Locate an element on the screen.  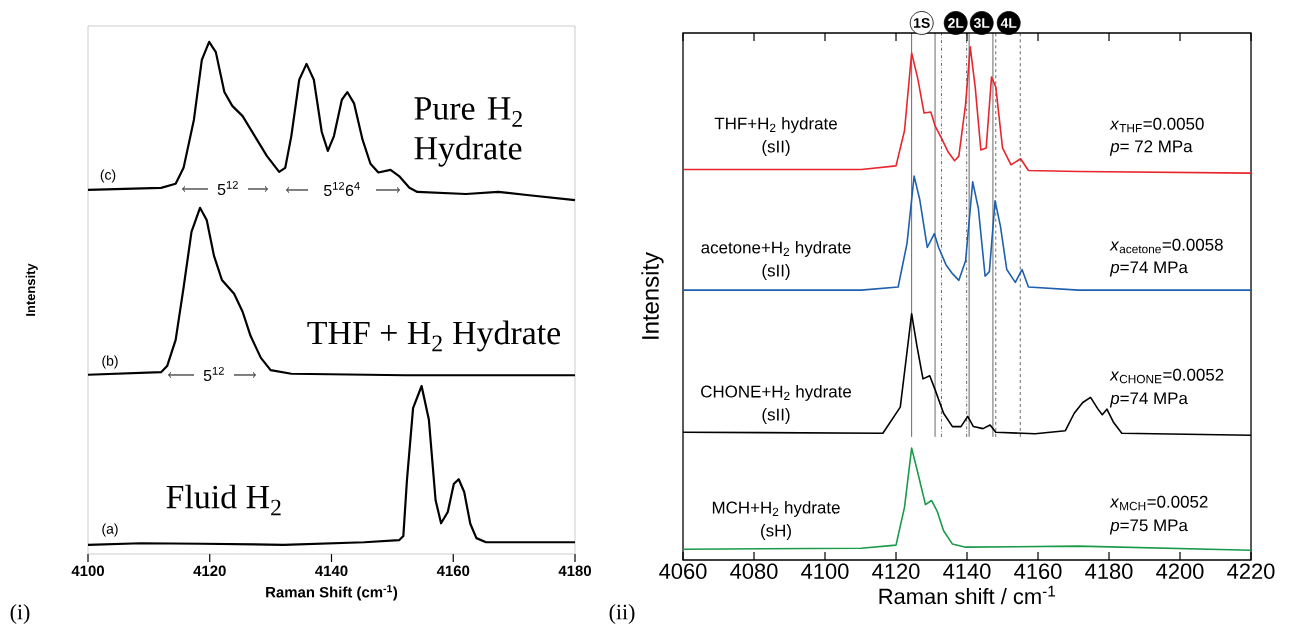
annotation: (c) is located at coordinates (108, 176).